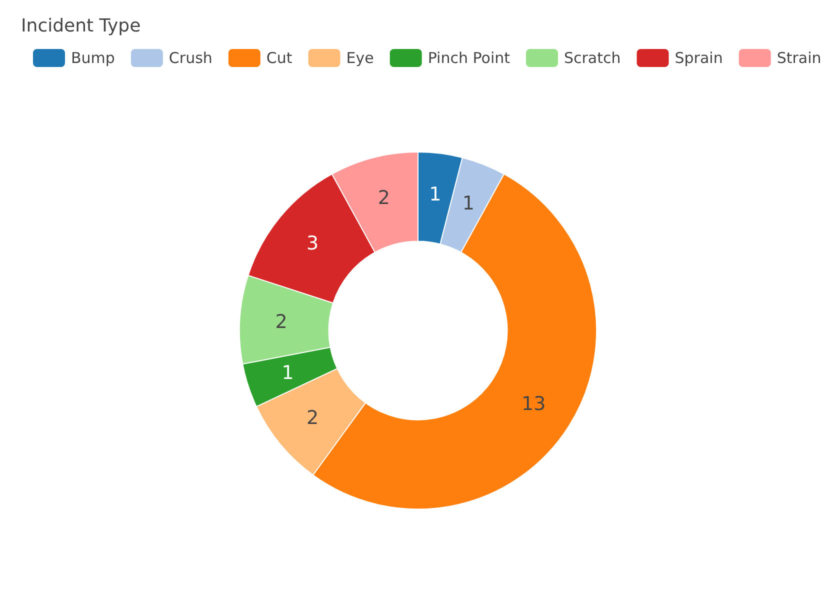 The height and width of the screenshot is (592, 836). I want to click on legend-label: Crush, so click(190, 58).